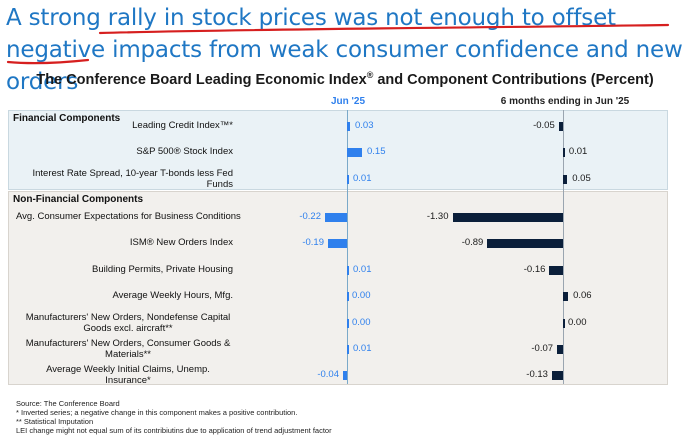  What do you see at coordinates (364, 125) in the screenshot?
I see `value-label-series-0: 0.03` at bounding box center [364, 125].